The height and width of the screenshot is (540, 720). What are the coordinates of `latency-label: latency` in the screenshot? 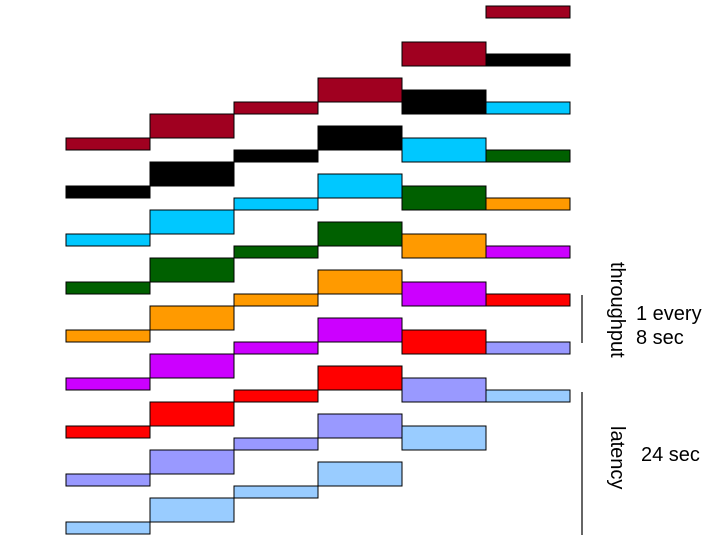 It's located at (617, 458).